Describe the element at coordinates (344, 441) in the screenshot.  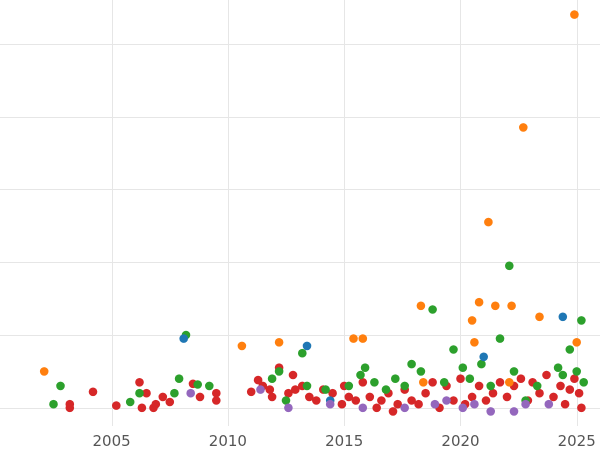
I see `x-tick-label: 2015` at that location.